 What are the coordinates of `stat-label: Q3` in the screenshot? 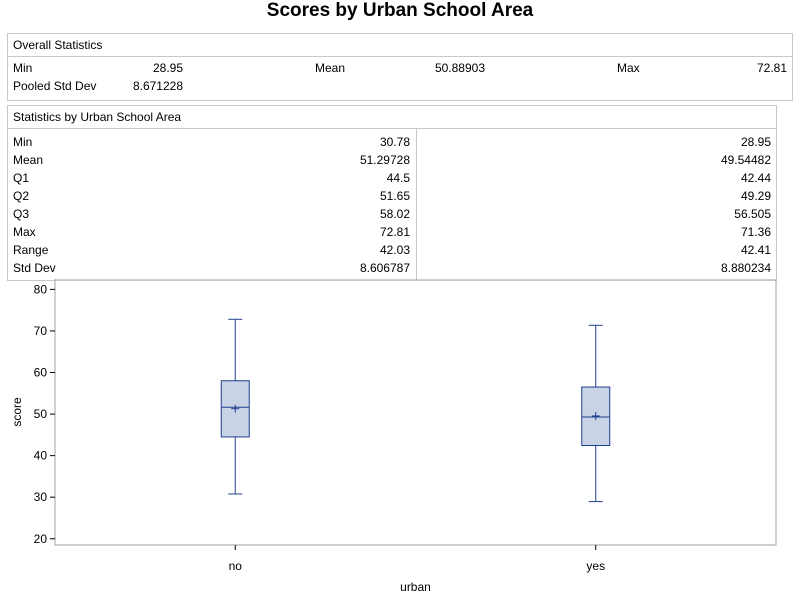 It's located at (21, 214).